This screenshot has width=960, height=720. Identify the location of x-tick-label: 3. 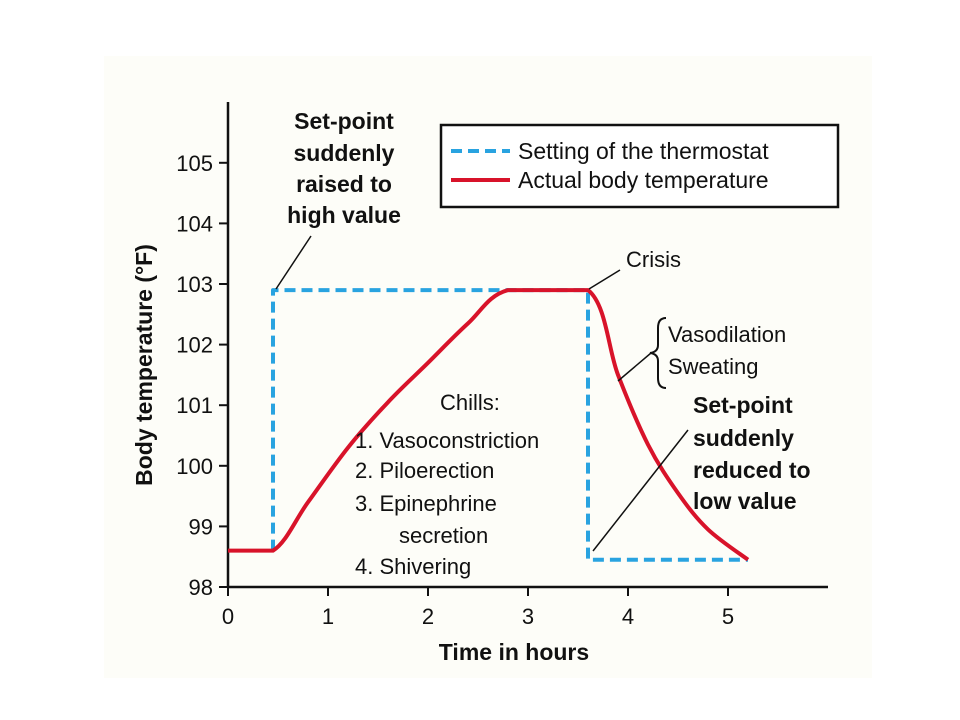
(528, 616).